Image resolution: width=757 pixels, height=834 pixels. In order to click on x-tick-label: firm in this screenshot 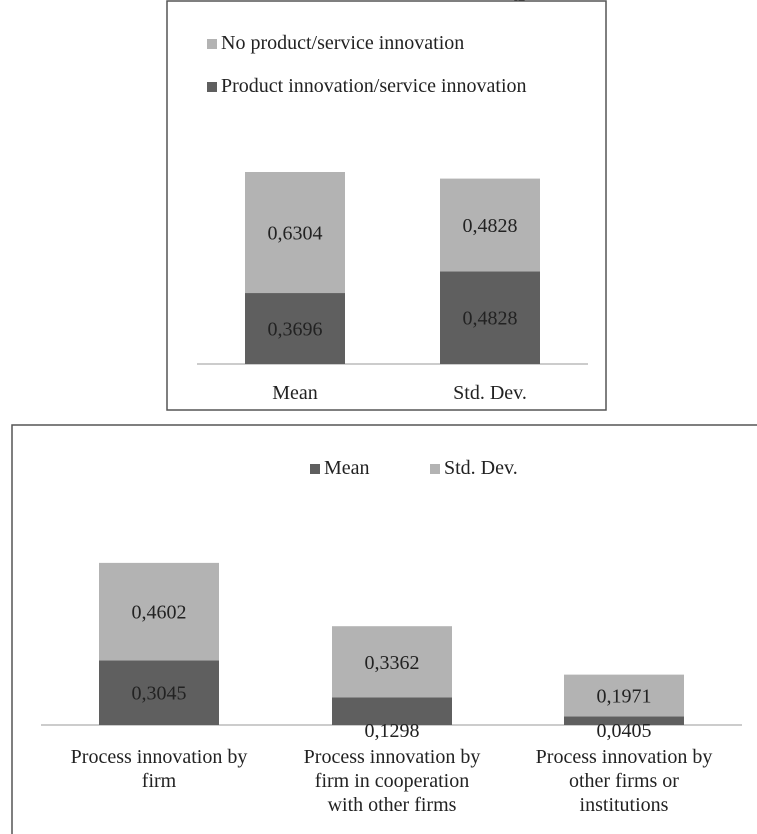, I will do `click(159, 781)`.